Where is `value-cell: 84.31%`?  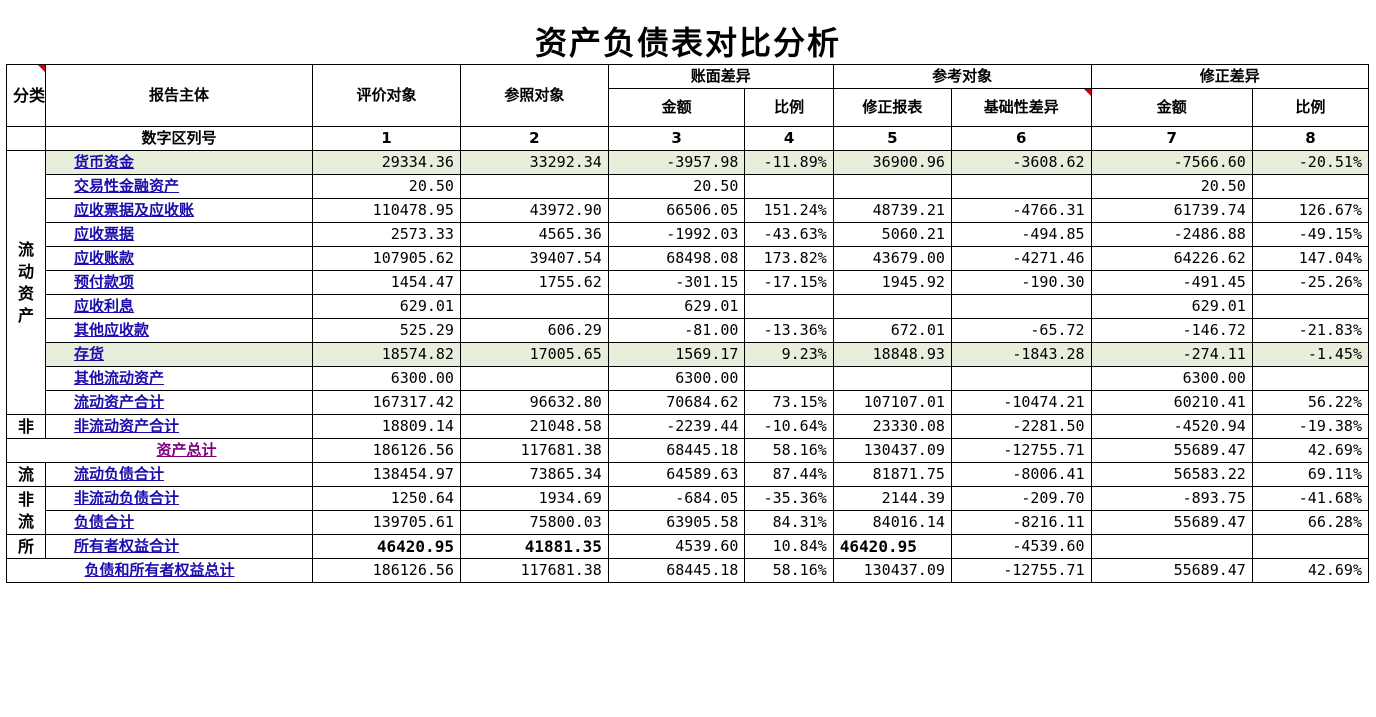 value-cell: 84.31% is located at coordinates (789, 522).